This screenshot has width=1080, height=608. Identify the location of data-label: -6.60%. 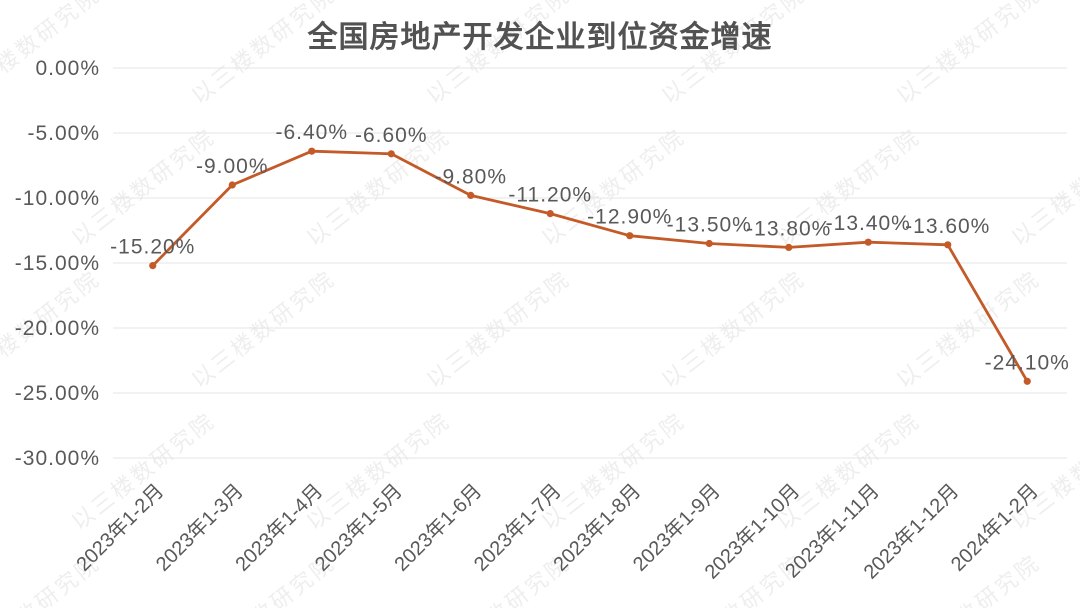
(391, 135).